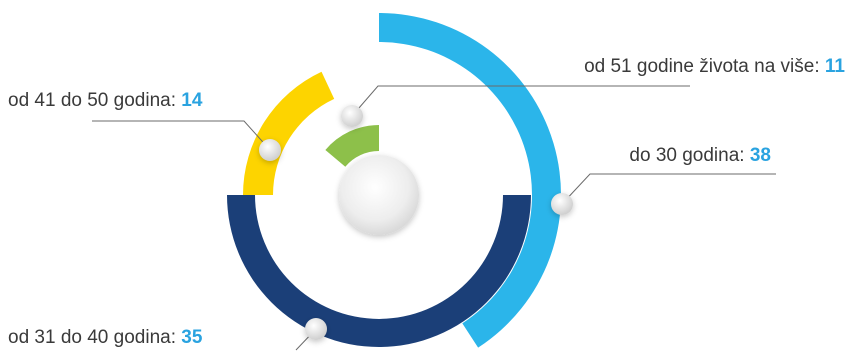 This screenshot has width=853, height=354. What do you see at coordinates (689, 155) in the screenshot?
I see `label-under-30-text: do 30 godina:` at bounding box center [689, 155].